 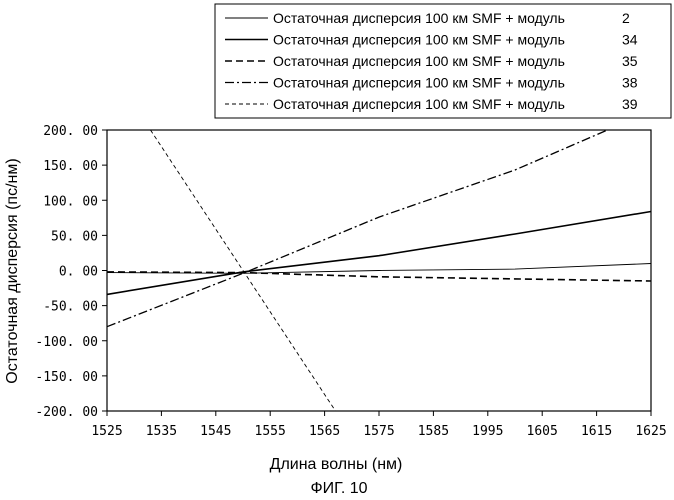 What do you see at coordinates (70, 307) in the screenshot?
I see `y-tick-label: -50. 00` at bounding box center [70, 307].